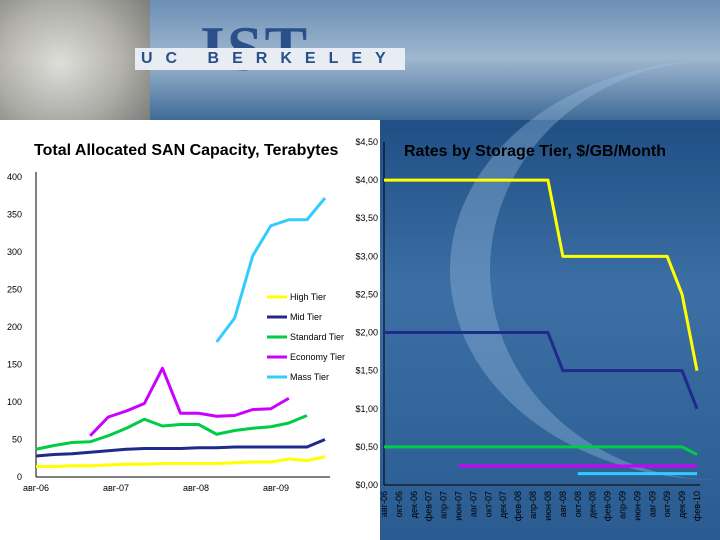 The width and height of the screenshot is (720, 540). I want to click on rates-chart-title: Rates by Storage Tier, $/GB/Month, so click(535, 151).